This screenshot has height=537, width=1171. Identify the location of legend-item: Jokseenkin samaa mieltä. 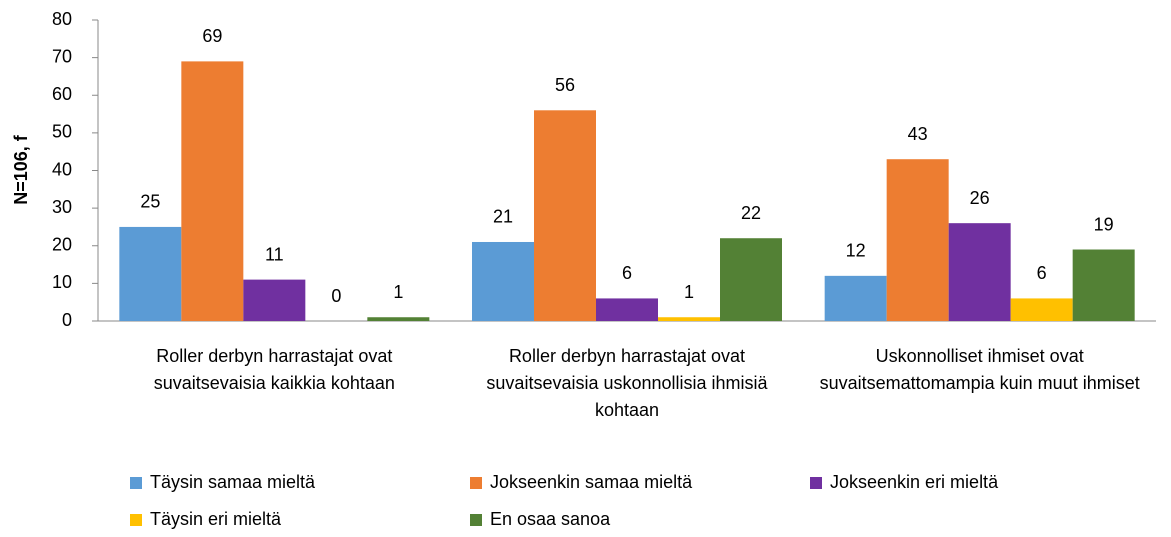
(581, 482).